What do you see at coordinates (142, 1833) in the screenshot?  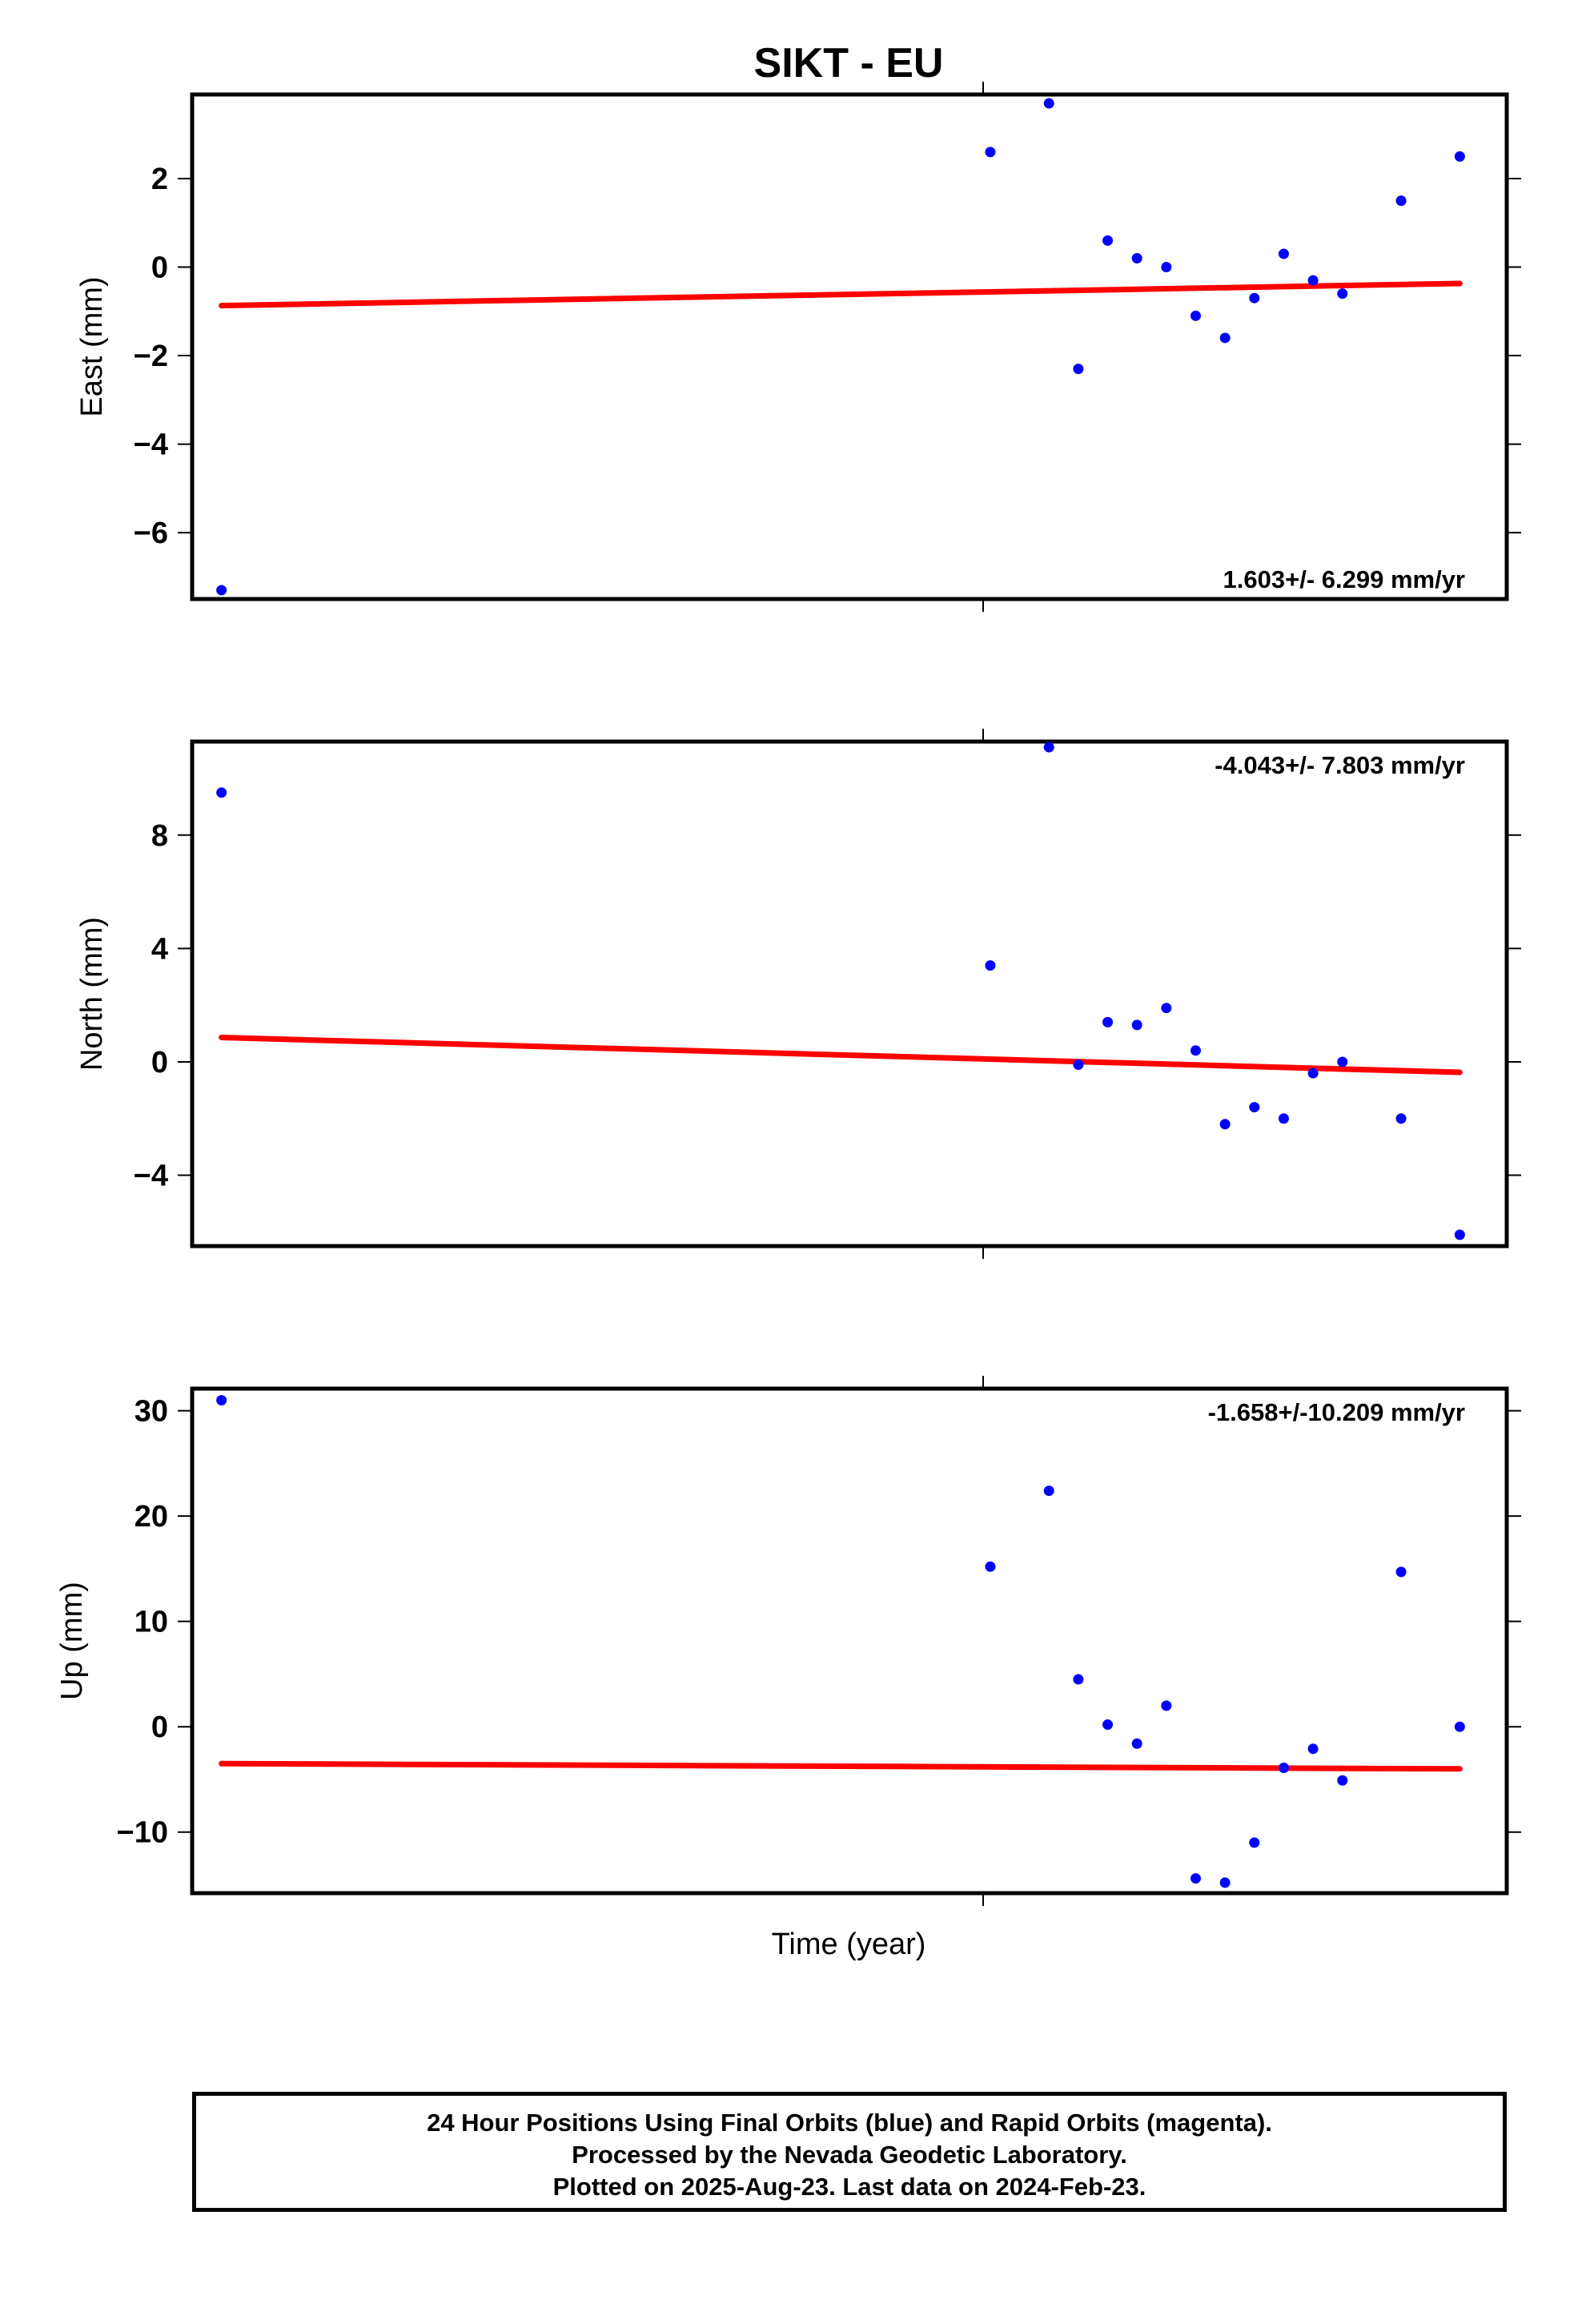 I see `up-y-tick-label: −10` at bounding box center [142, 1833].